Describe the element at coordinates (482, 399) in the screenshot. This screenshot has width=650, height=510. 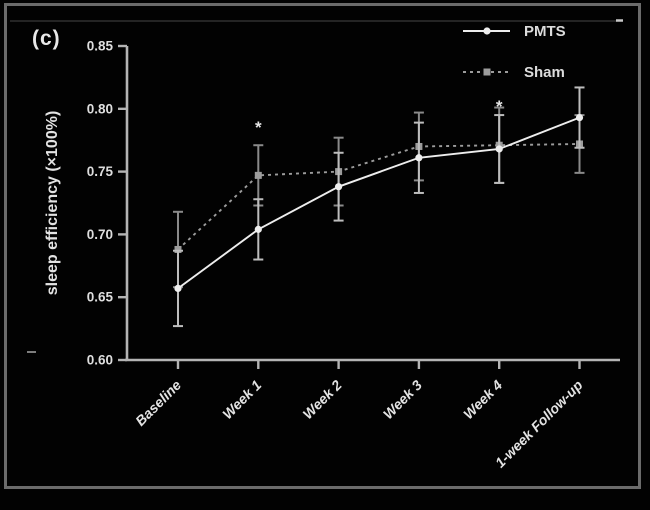
I see `x-tick-label: Week 4` at that location.